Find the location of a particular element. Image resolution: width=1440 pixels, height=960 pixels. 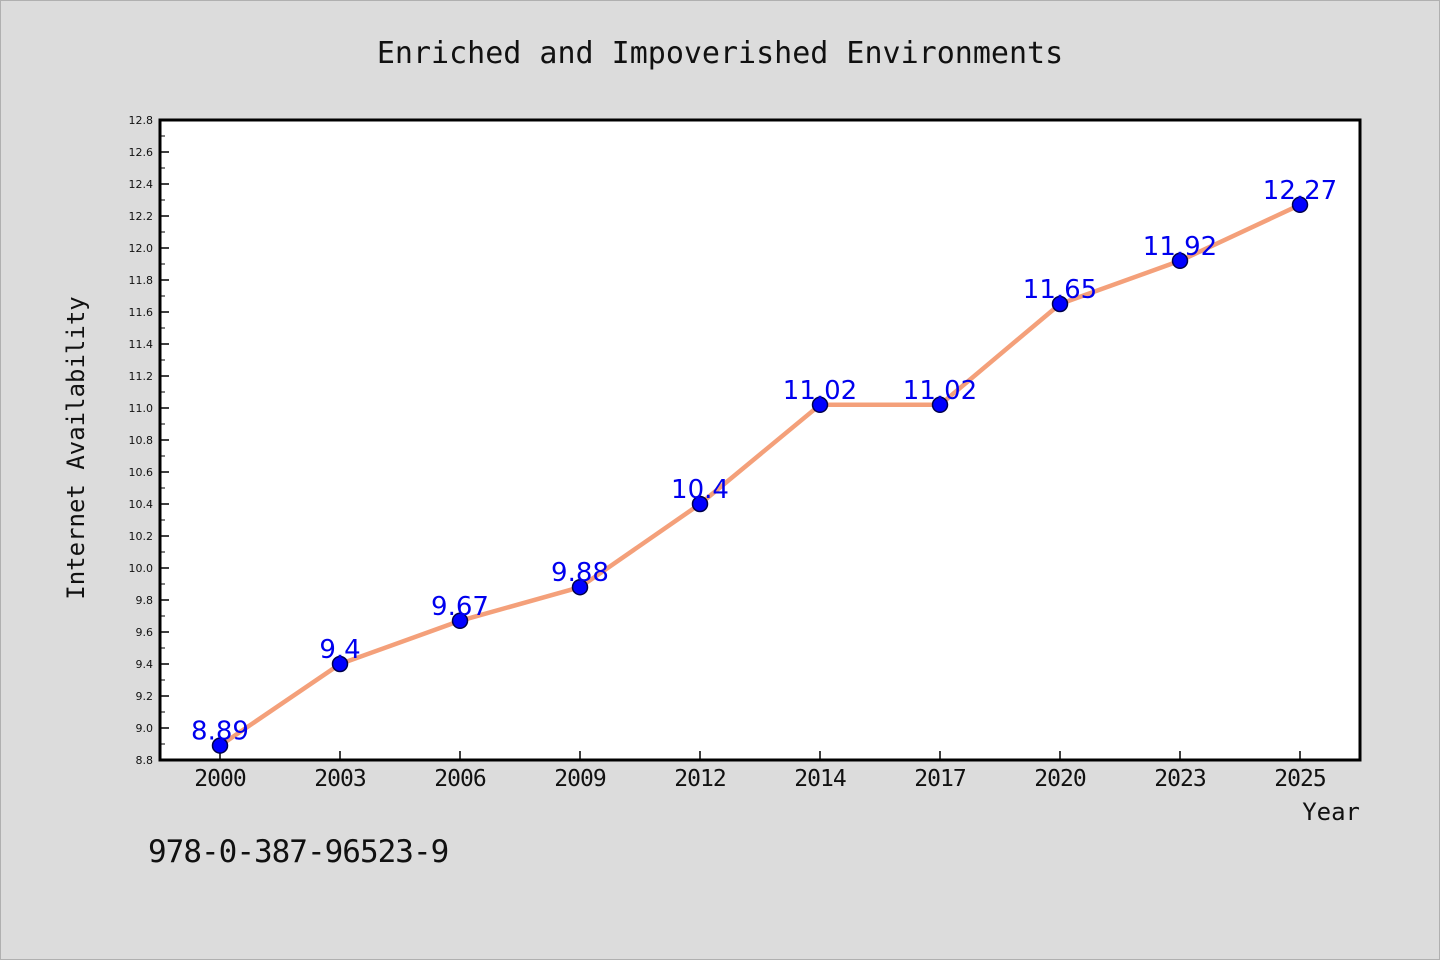

x-tick-label: 2006 is located at coordinates (460, 779).